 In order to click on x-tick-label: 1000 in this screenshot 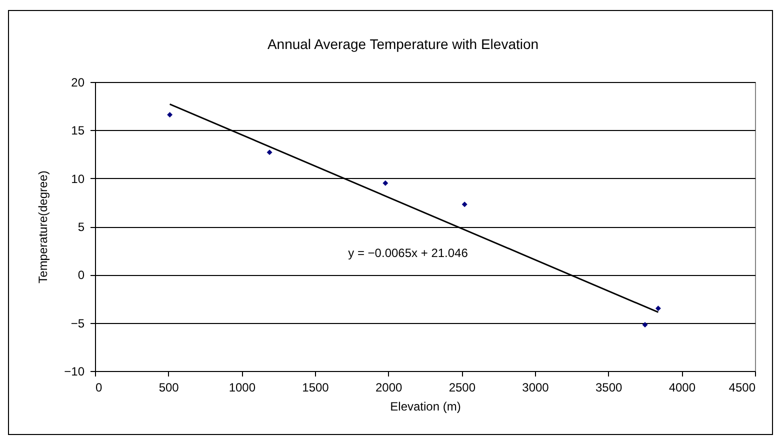, I will do `click(242, 387)`.